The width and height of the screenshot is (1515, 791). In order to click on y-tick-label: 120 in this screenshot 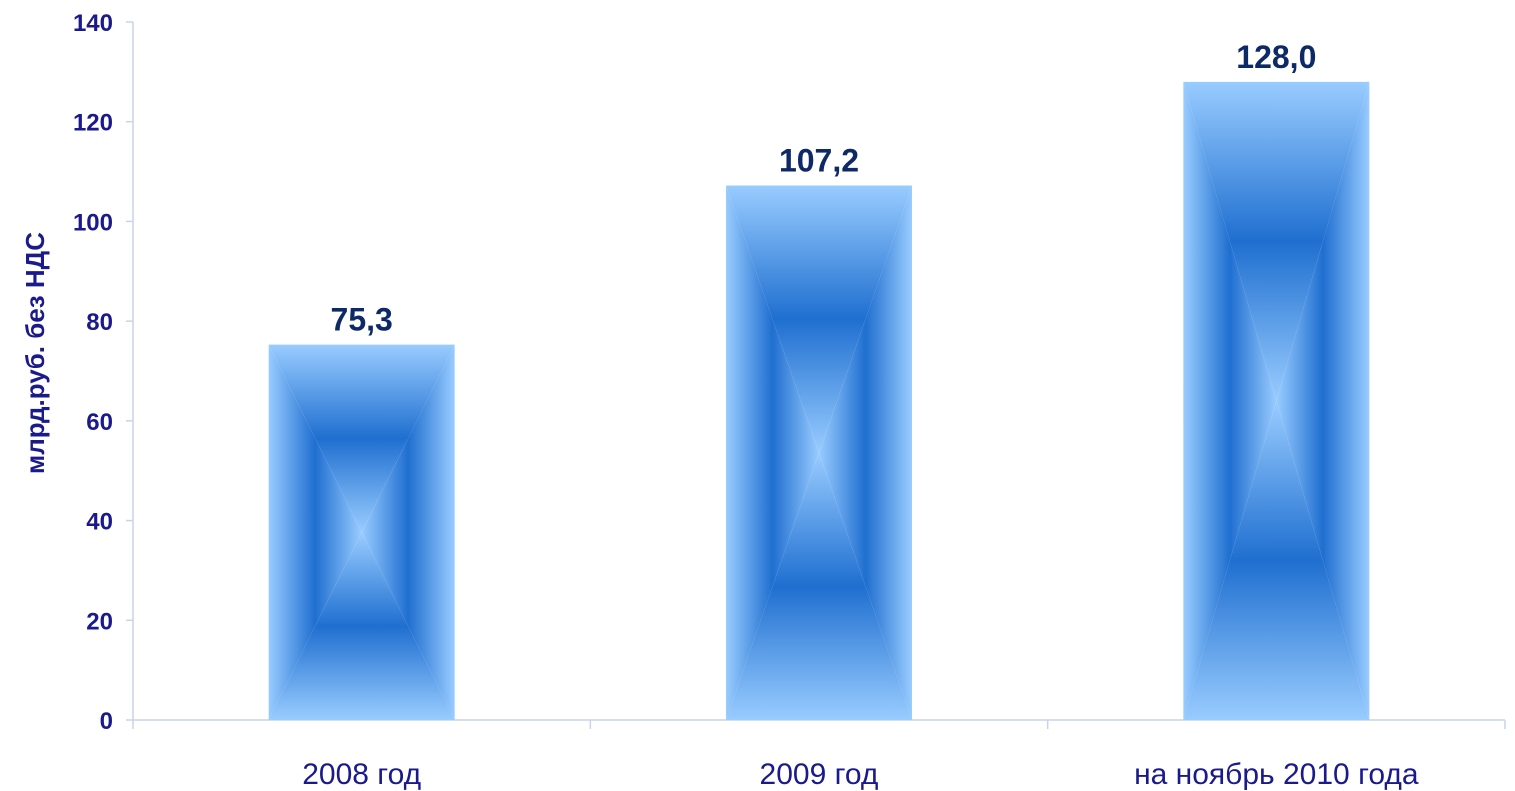, I will do `click(93, 123)`.